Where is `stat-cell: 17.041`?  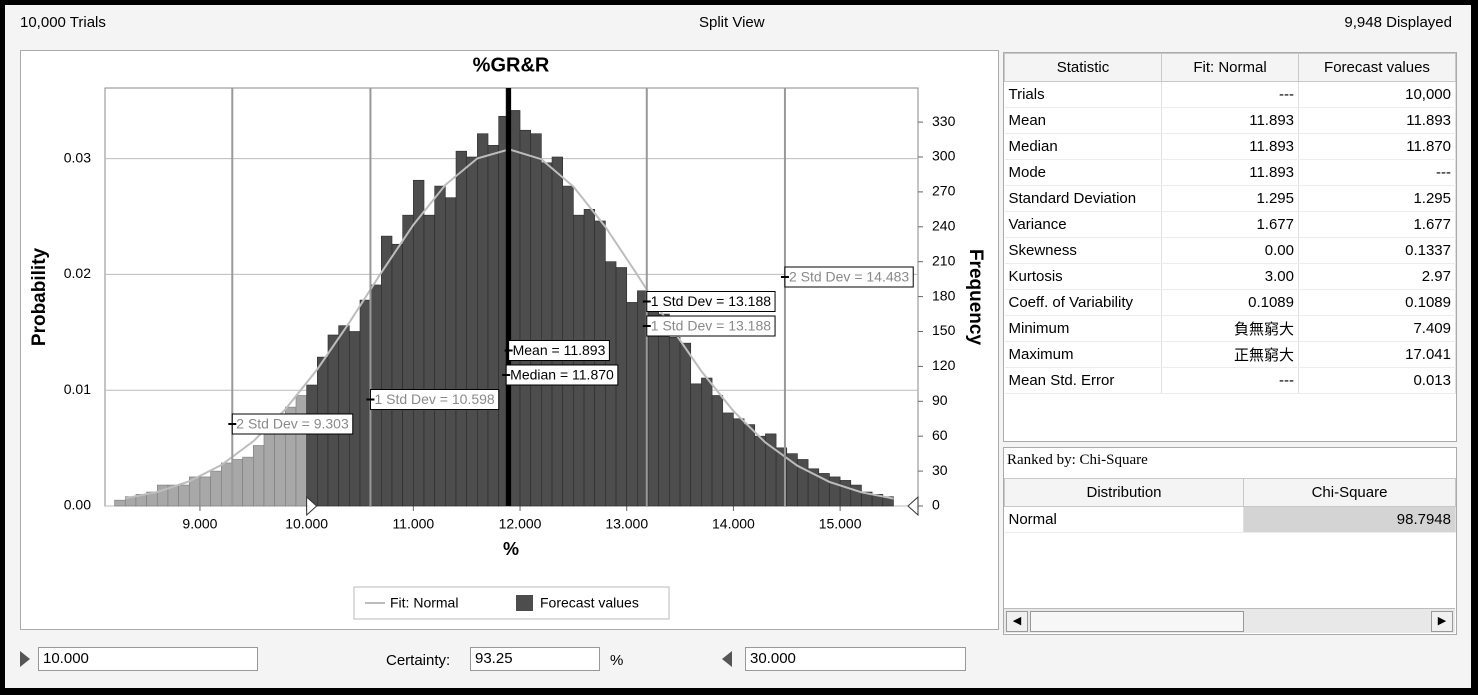 stat-cell: 17.041 is located at coordinates (1377, 354).